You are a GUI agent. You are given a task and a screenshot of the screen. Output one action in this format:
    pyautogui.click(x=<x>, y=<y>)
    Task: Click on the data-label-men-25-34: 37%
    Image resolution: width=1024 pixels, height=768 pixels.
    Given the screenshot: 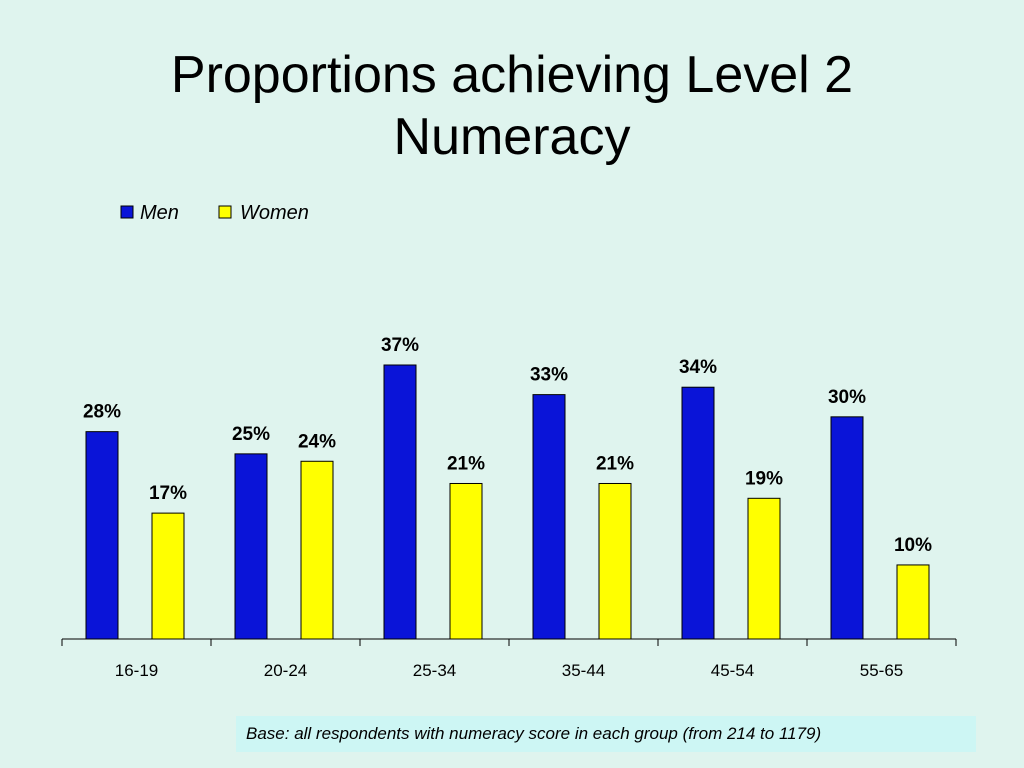 What is the action you would take?
    pyautogui.click(x=400, y=345)
    